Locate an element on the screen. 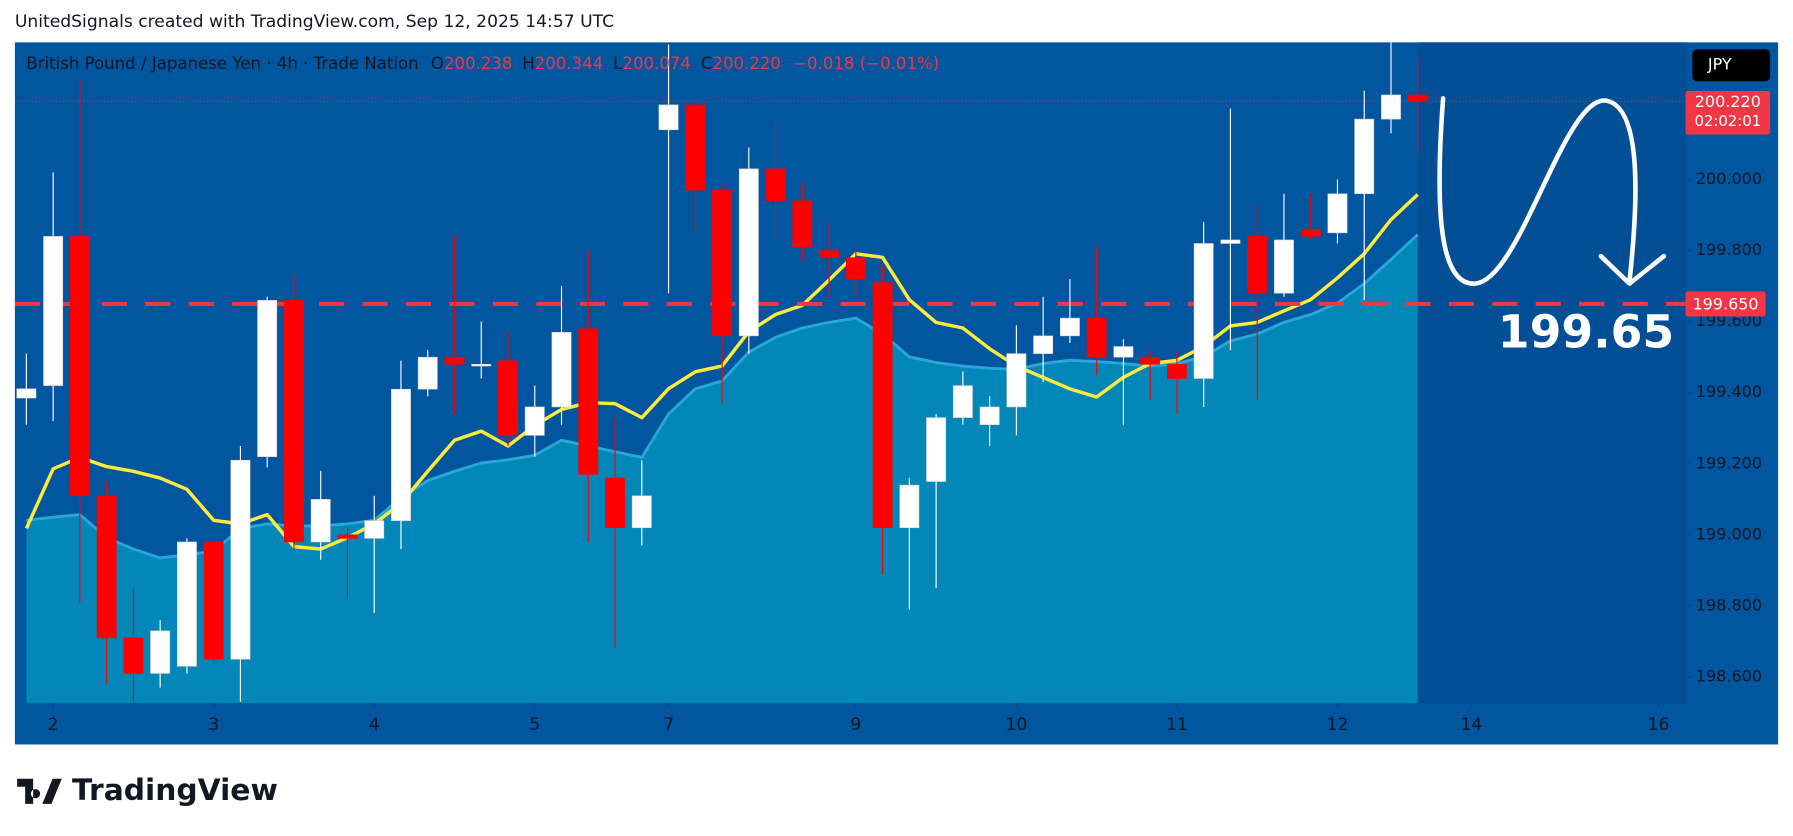  y-tick-label: 199.200 is located at coordinates (1729, 462).